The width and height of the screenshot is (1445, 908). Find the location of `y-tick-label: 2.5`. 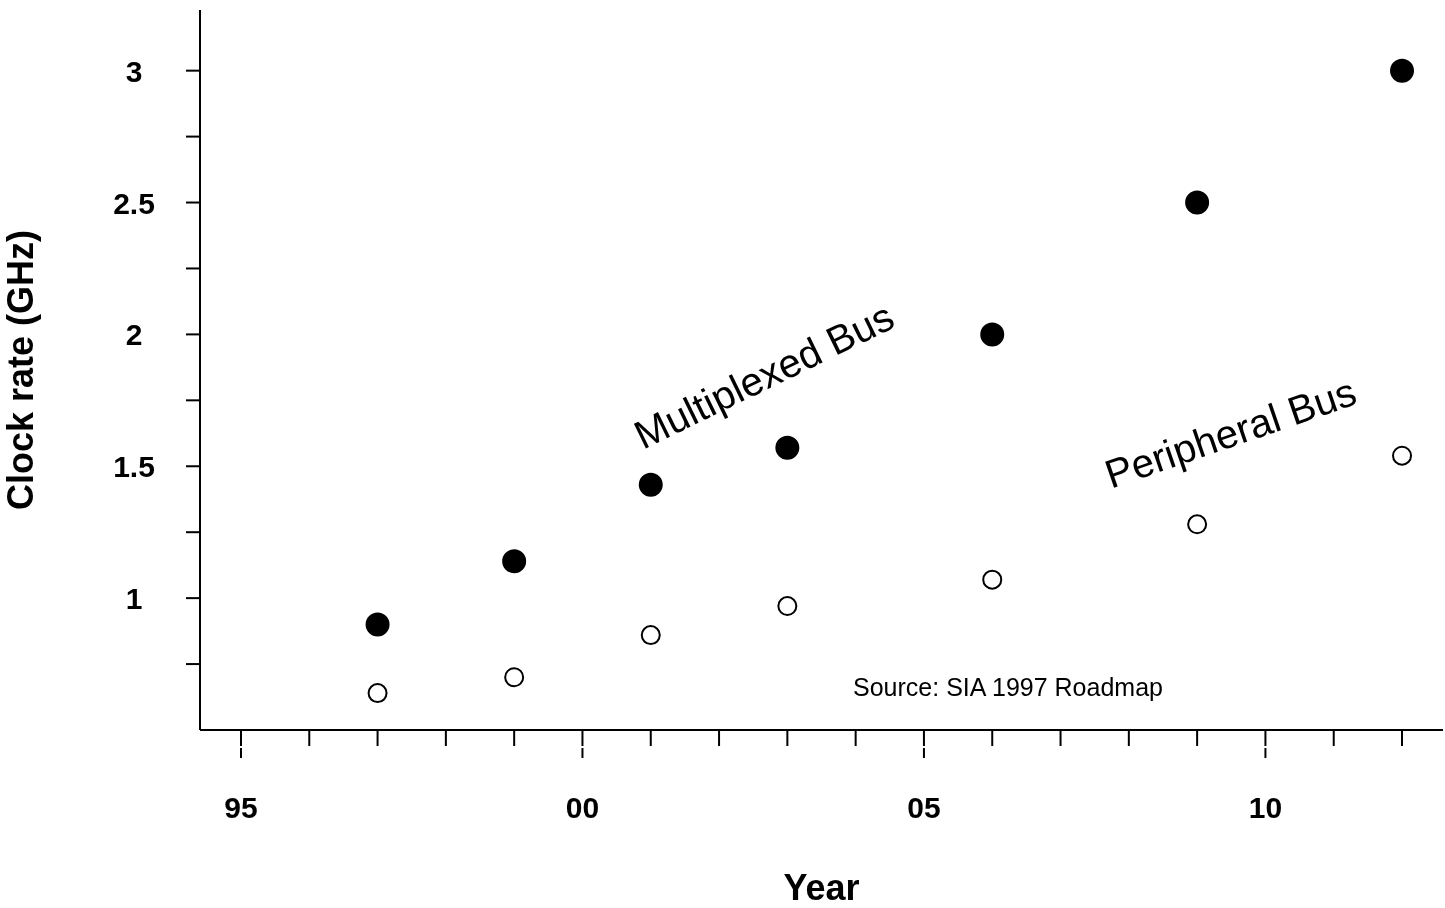

y-tick-label: 2.5 is located at coordinates (134, 203).